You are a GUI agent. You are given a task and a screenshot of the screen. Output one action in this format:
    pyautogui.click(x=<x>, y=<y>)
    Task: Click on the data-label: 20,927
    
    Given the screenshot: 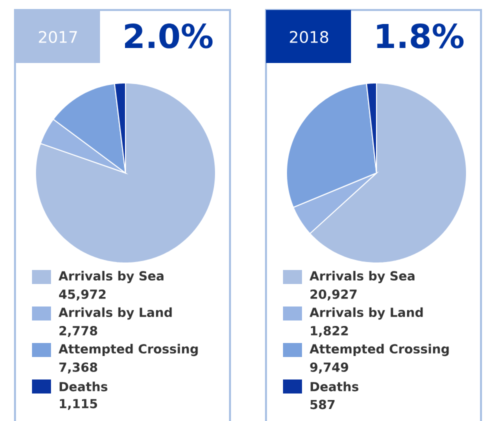 What is the action you would take?
    pyautogui.click(x=333, y=295)
    